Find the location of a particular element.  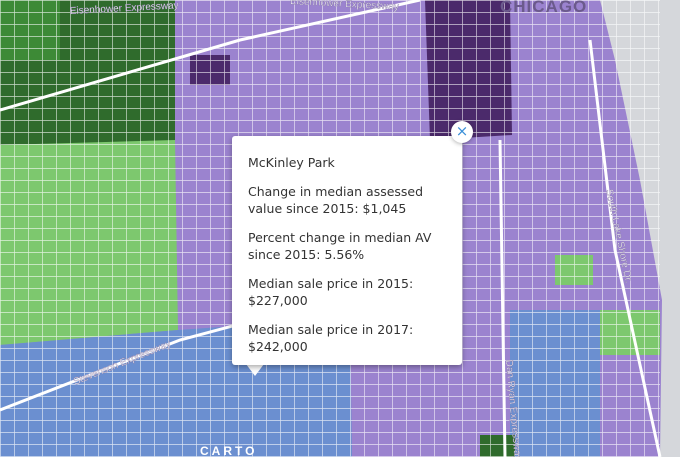

popup-field: Median sale price in 2017: $242,000 is located at coordinates (331, 338).